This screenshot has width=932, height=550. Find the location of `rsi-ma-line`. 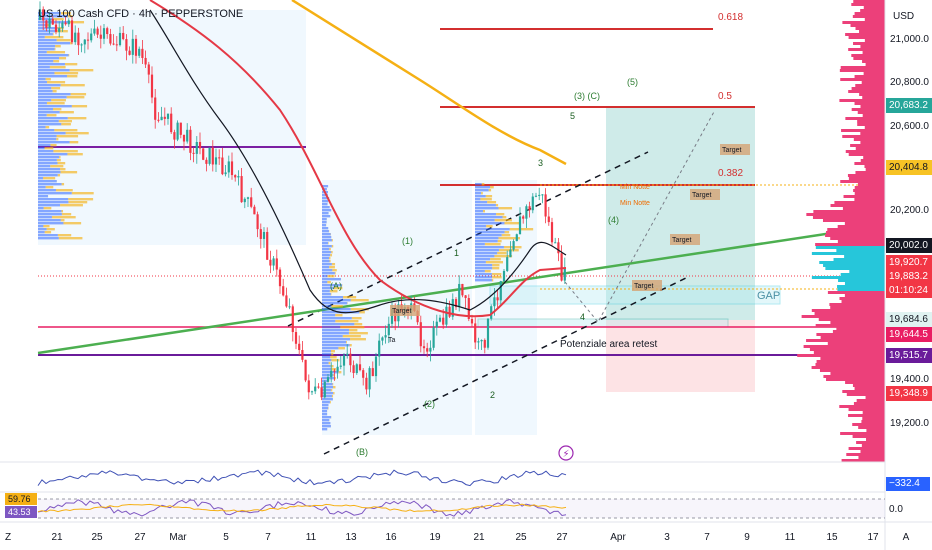

rsi-ma-line is located at coordinates (302, 508).